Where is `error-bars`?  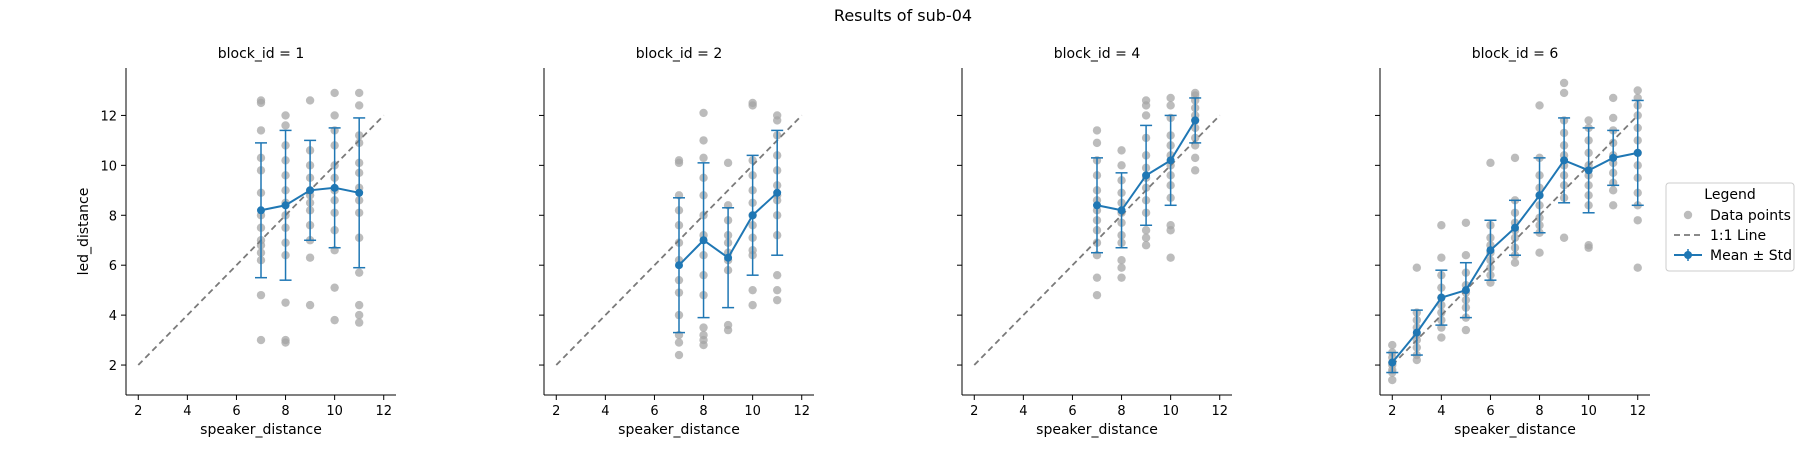
error-bars is located at coordinates (1515, 236).